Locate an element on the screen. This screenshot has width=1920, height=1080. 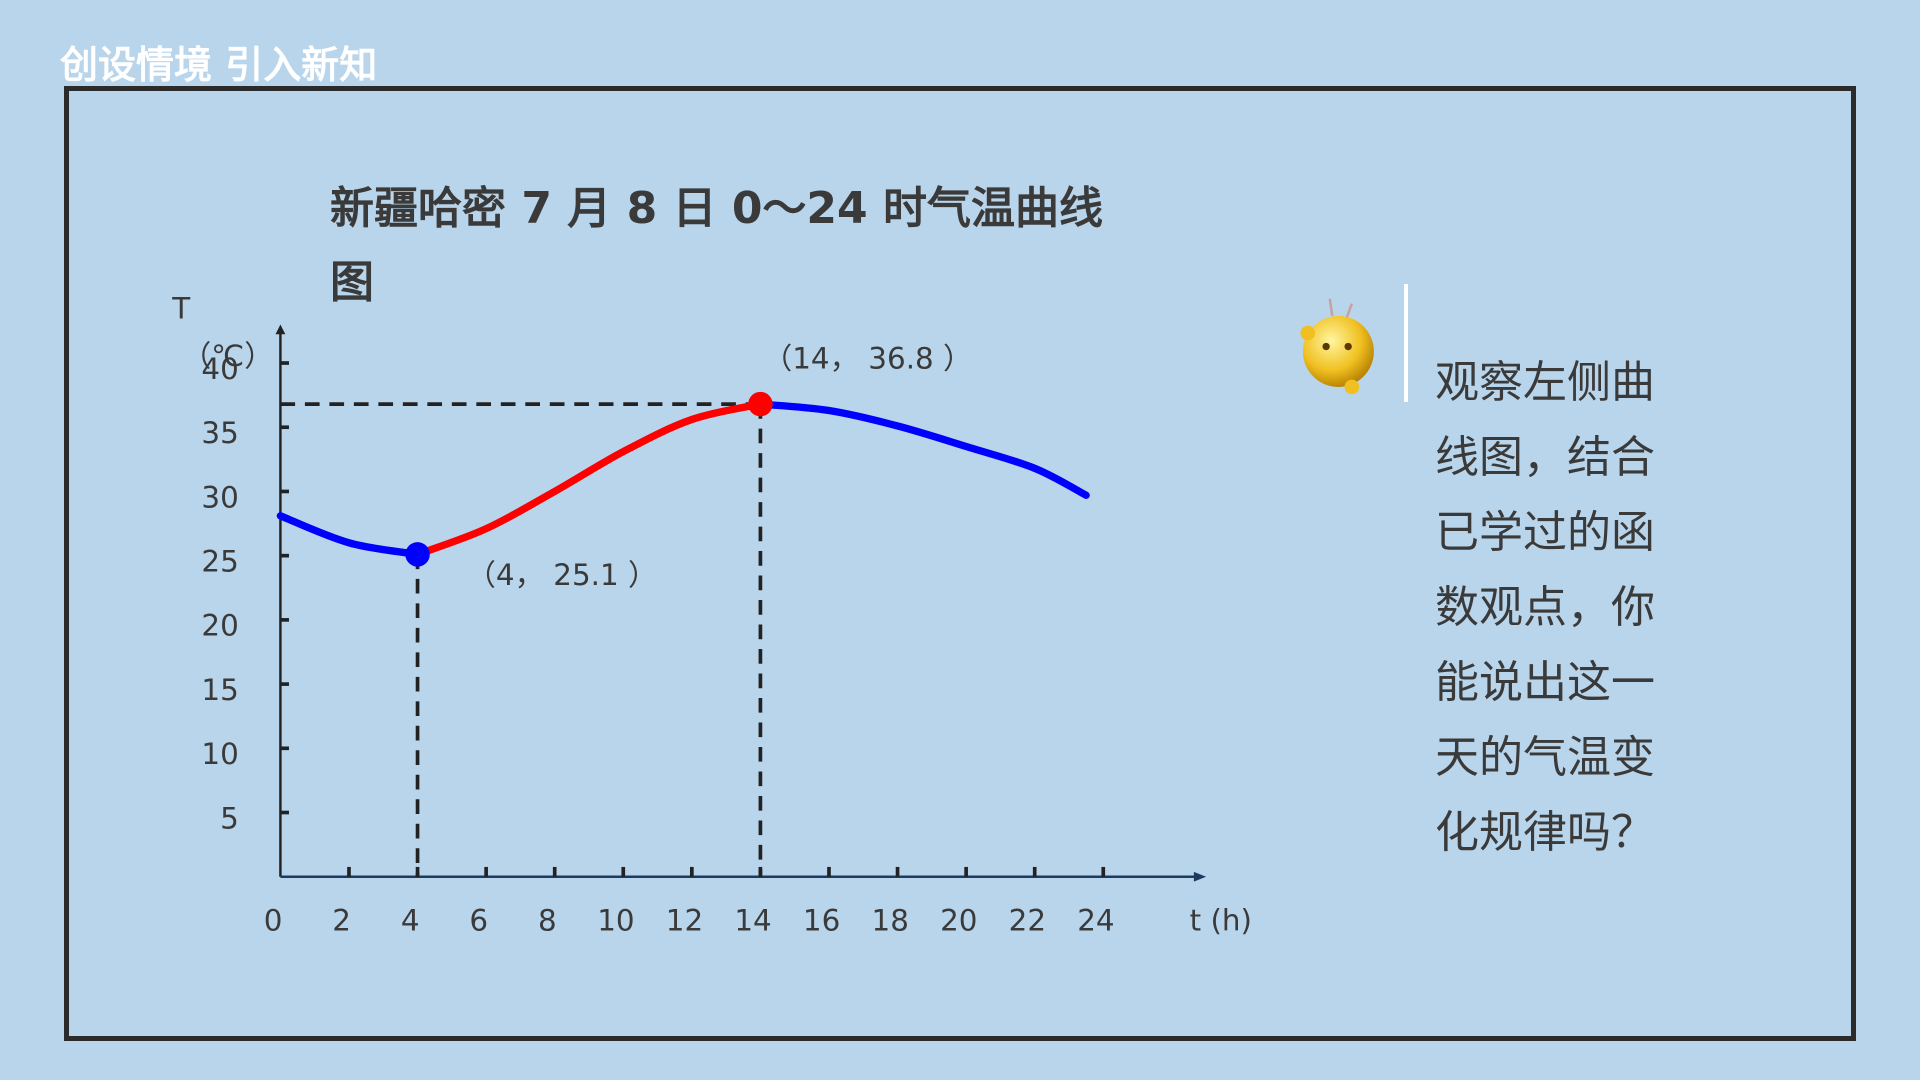
y-axis-label: T is located at coordinates (181, 308).